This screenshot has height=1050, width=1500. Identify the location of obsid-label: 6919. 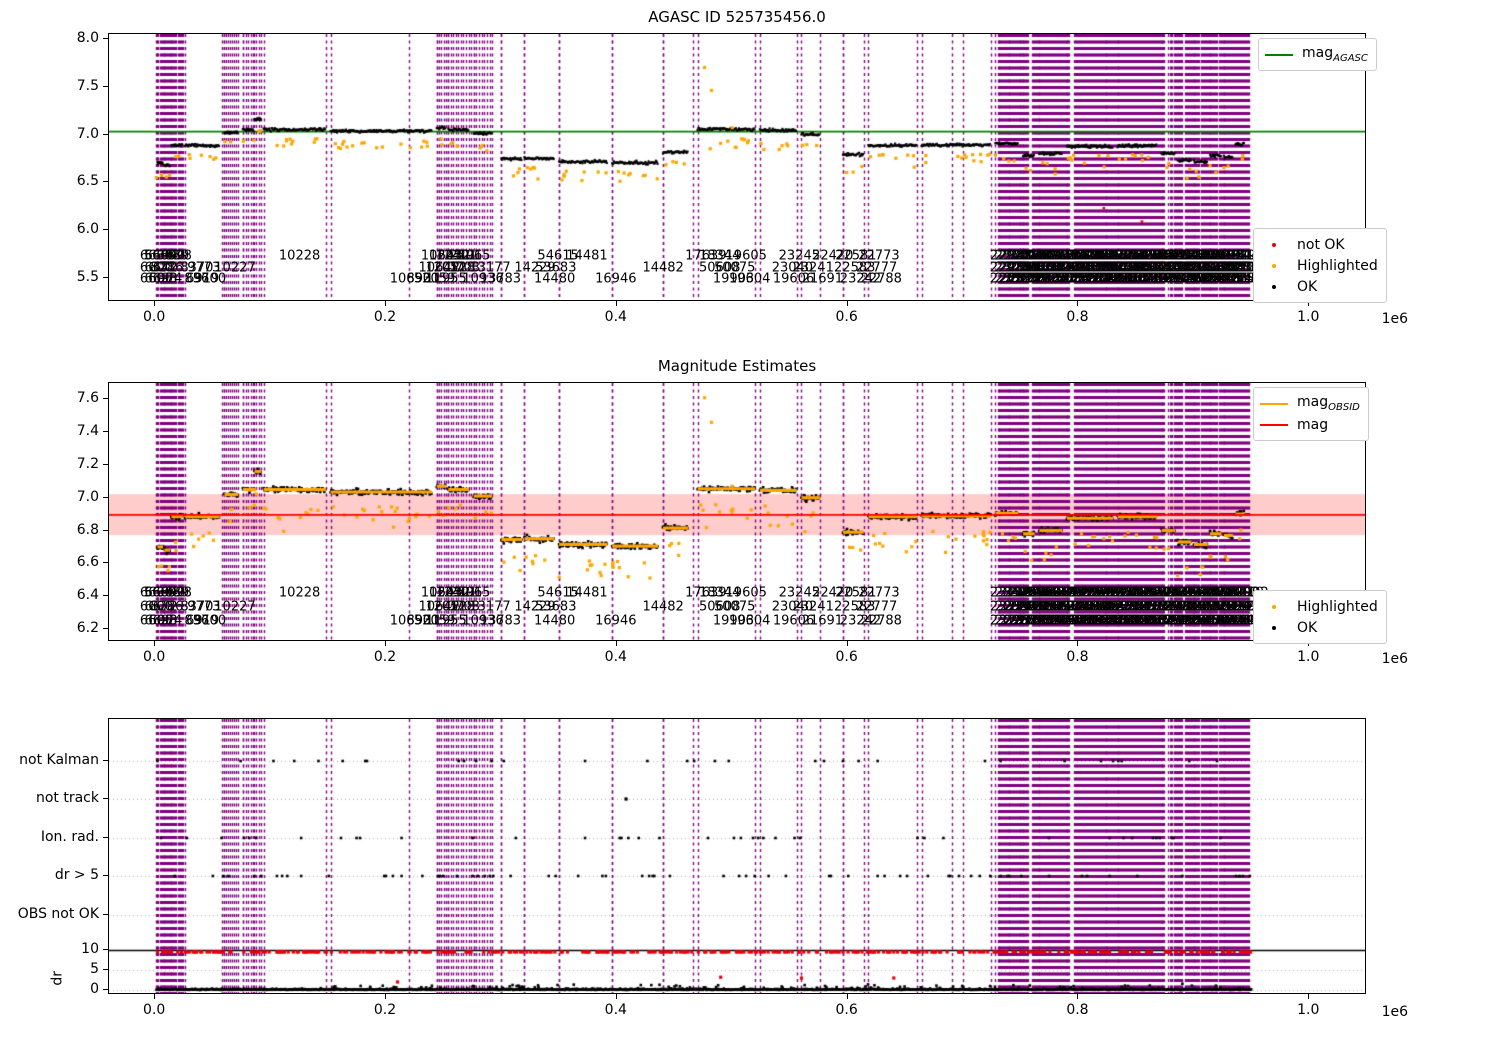
(203, 621).